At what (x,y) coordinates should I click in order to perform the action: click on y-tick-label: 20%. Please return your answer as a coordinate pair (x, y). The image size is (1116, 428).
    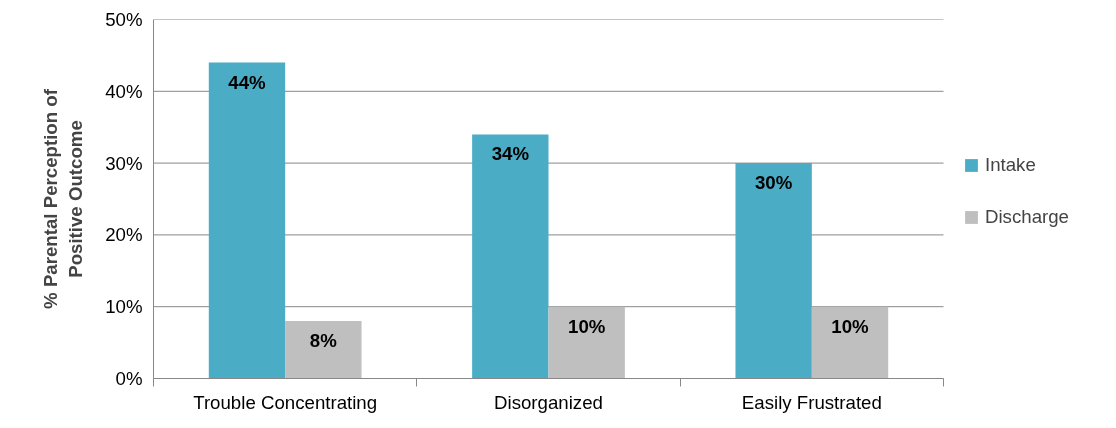
    Looking at the image, I should click on (124, 235).